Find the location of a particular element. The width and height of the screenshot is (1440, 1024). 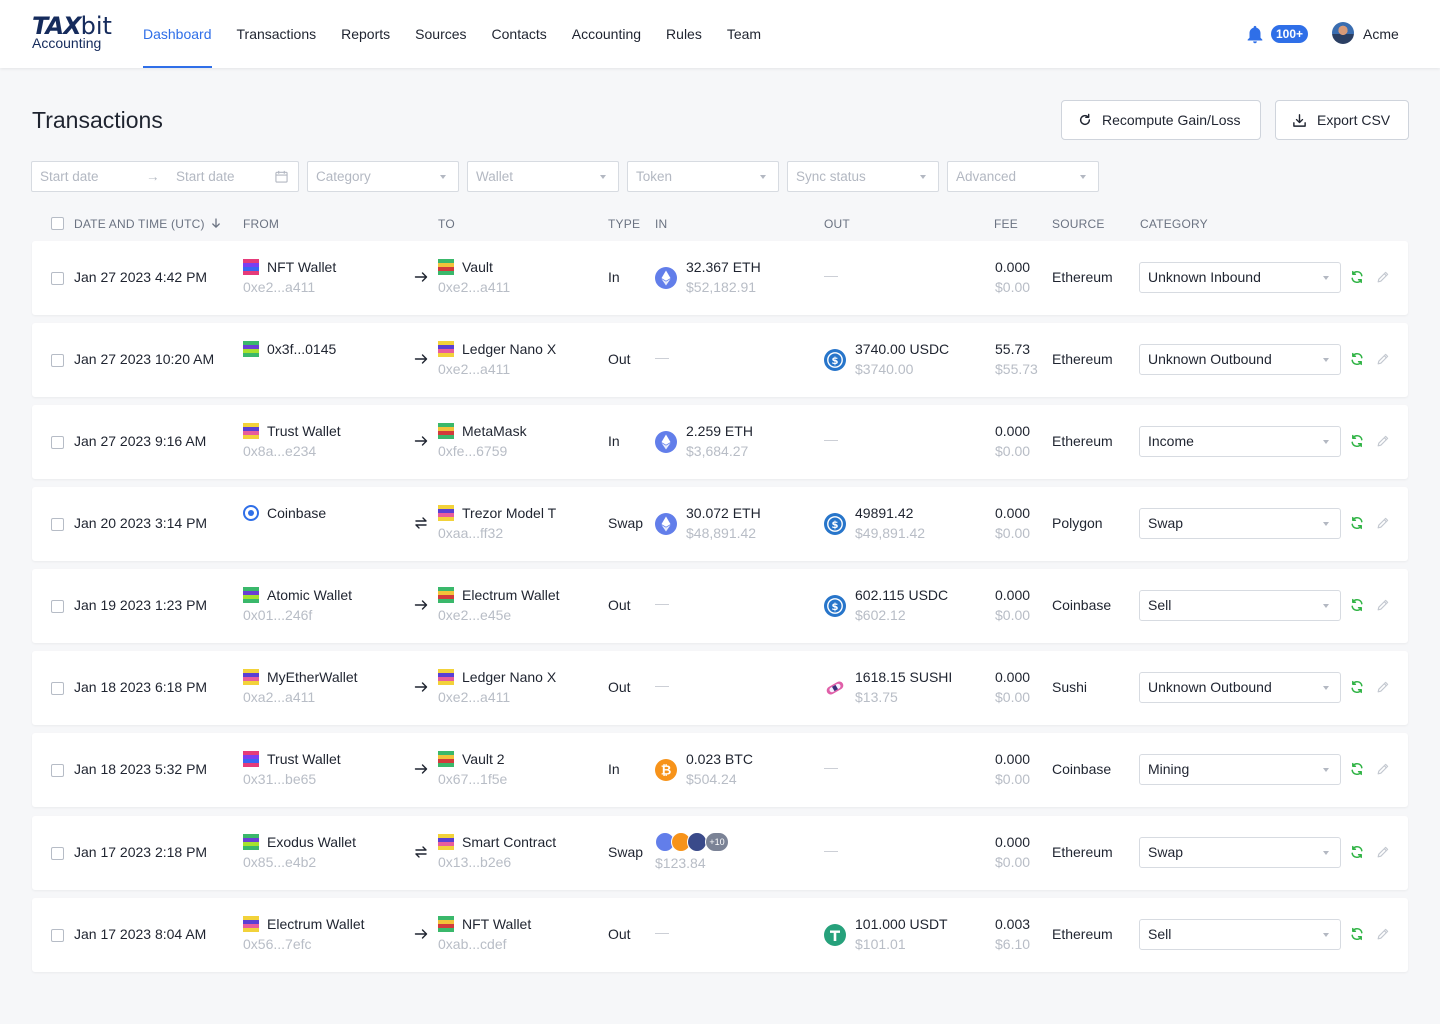

nav-item-transactions: Transactions is located at coordinates (276, 34).